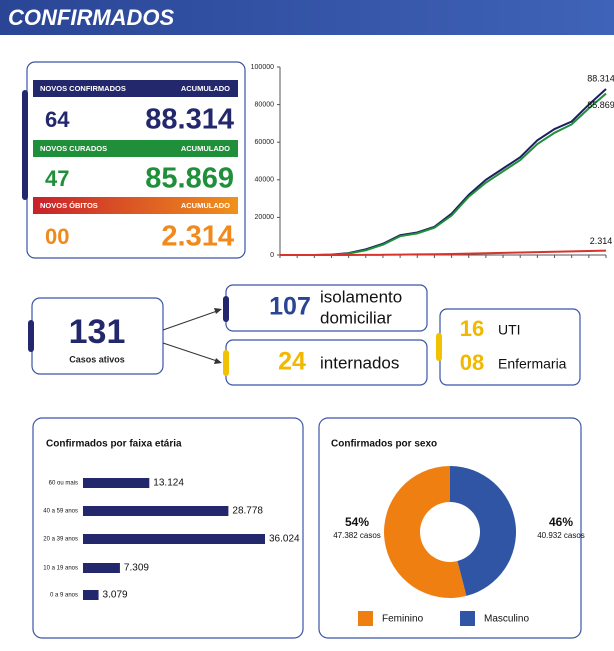  What do you see at coordinates (284, 539) in the screenshot?
I see `value-label: 36.024` at bounding box center [284, 539].